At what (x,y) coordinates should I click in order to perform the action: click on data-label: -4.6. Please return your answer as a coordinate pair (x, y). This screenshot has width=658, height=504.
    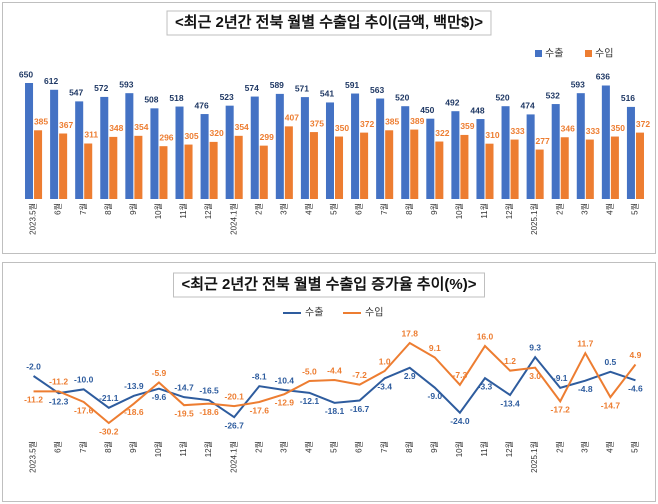
    Looking at the image, I should click on (635, 389).